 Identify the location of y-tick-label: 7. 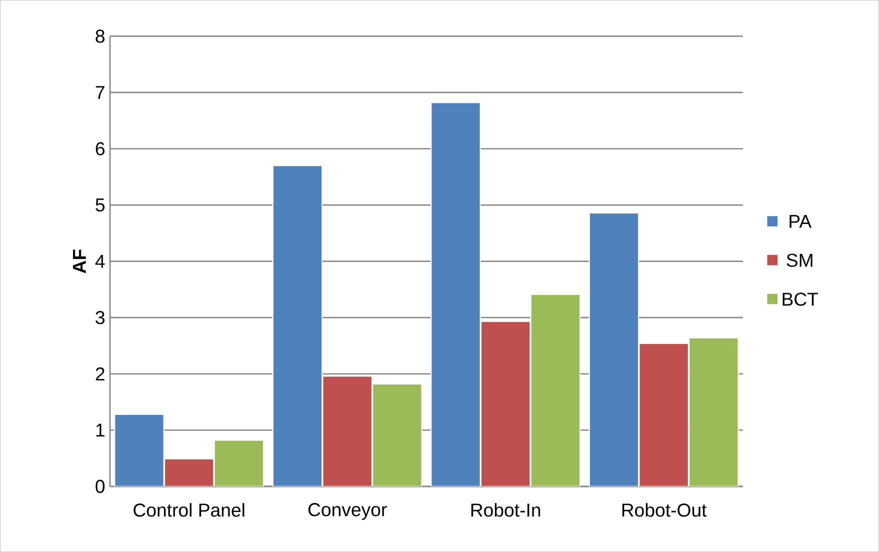
(100, 92).